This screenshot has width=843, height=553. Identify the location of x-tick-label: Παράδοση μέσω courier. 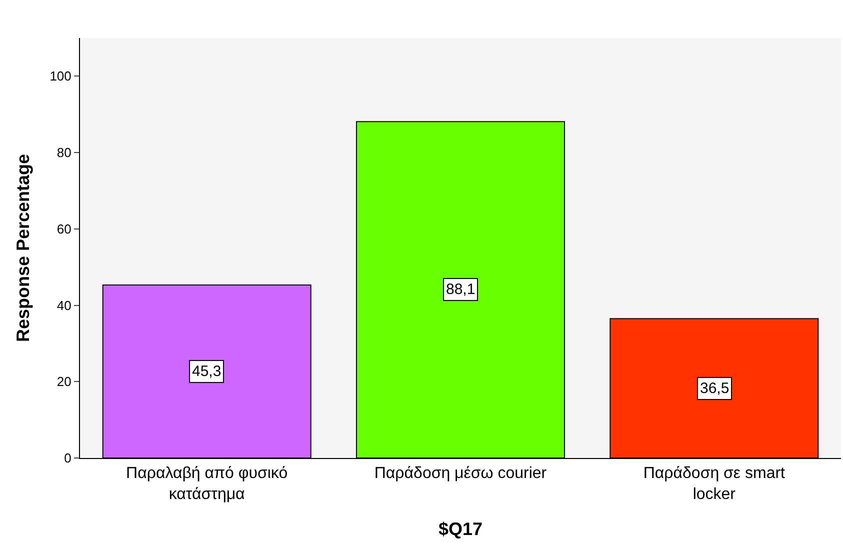
(461, 473).